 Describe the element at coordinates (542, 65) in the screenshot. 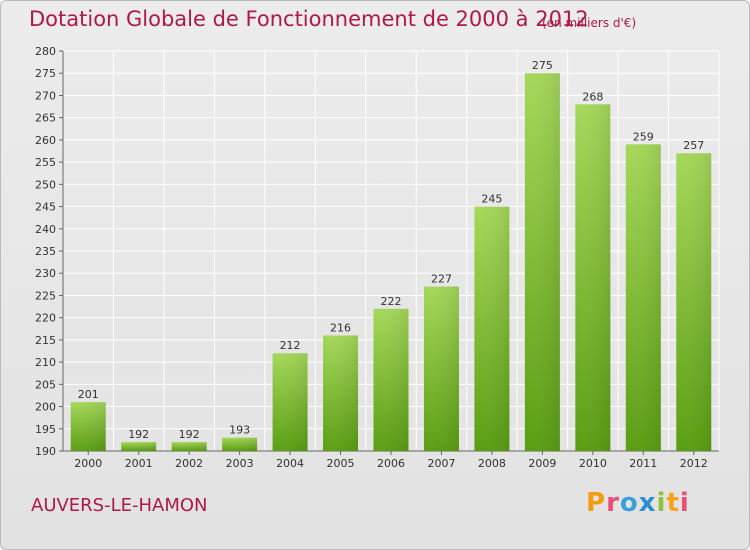

I see `bar-value-label: 275` at that location.